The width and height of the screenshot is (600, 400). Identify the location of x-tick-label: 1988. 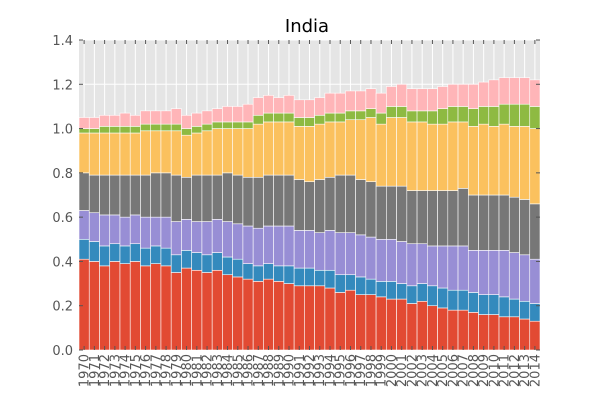
(269, 370).